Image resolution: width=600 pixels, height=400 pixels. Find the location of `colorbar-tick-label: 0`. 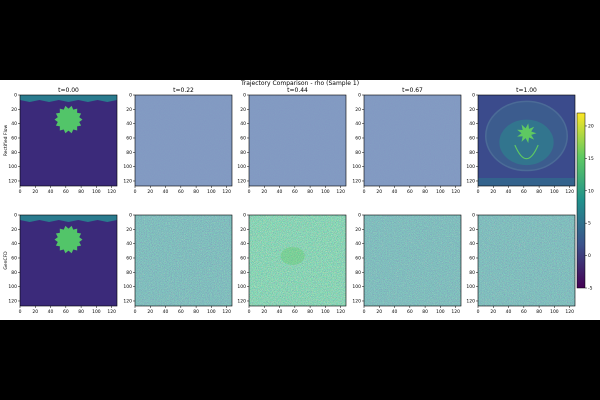

colorbar-tick-label: 0 is located at coordinates (589, 256).